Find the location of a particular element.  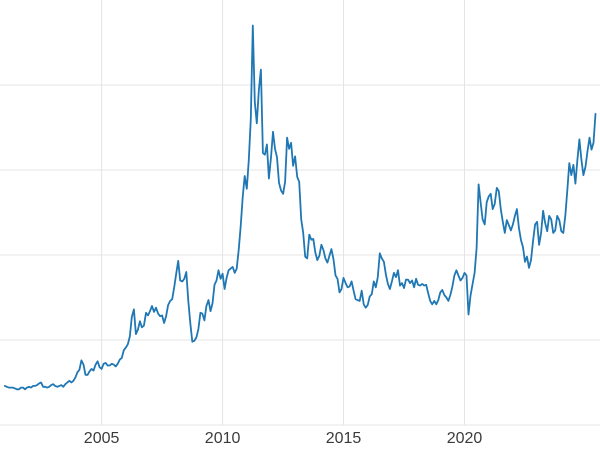

x-tick-label: 2010 is located at coordinates (223, 438).